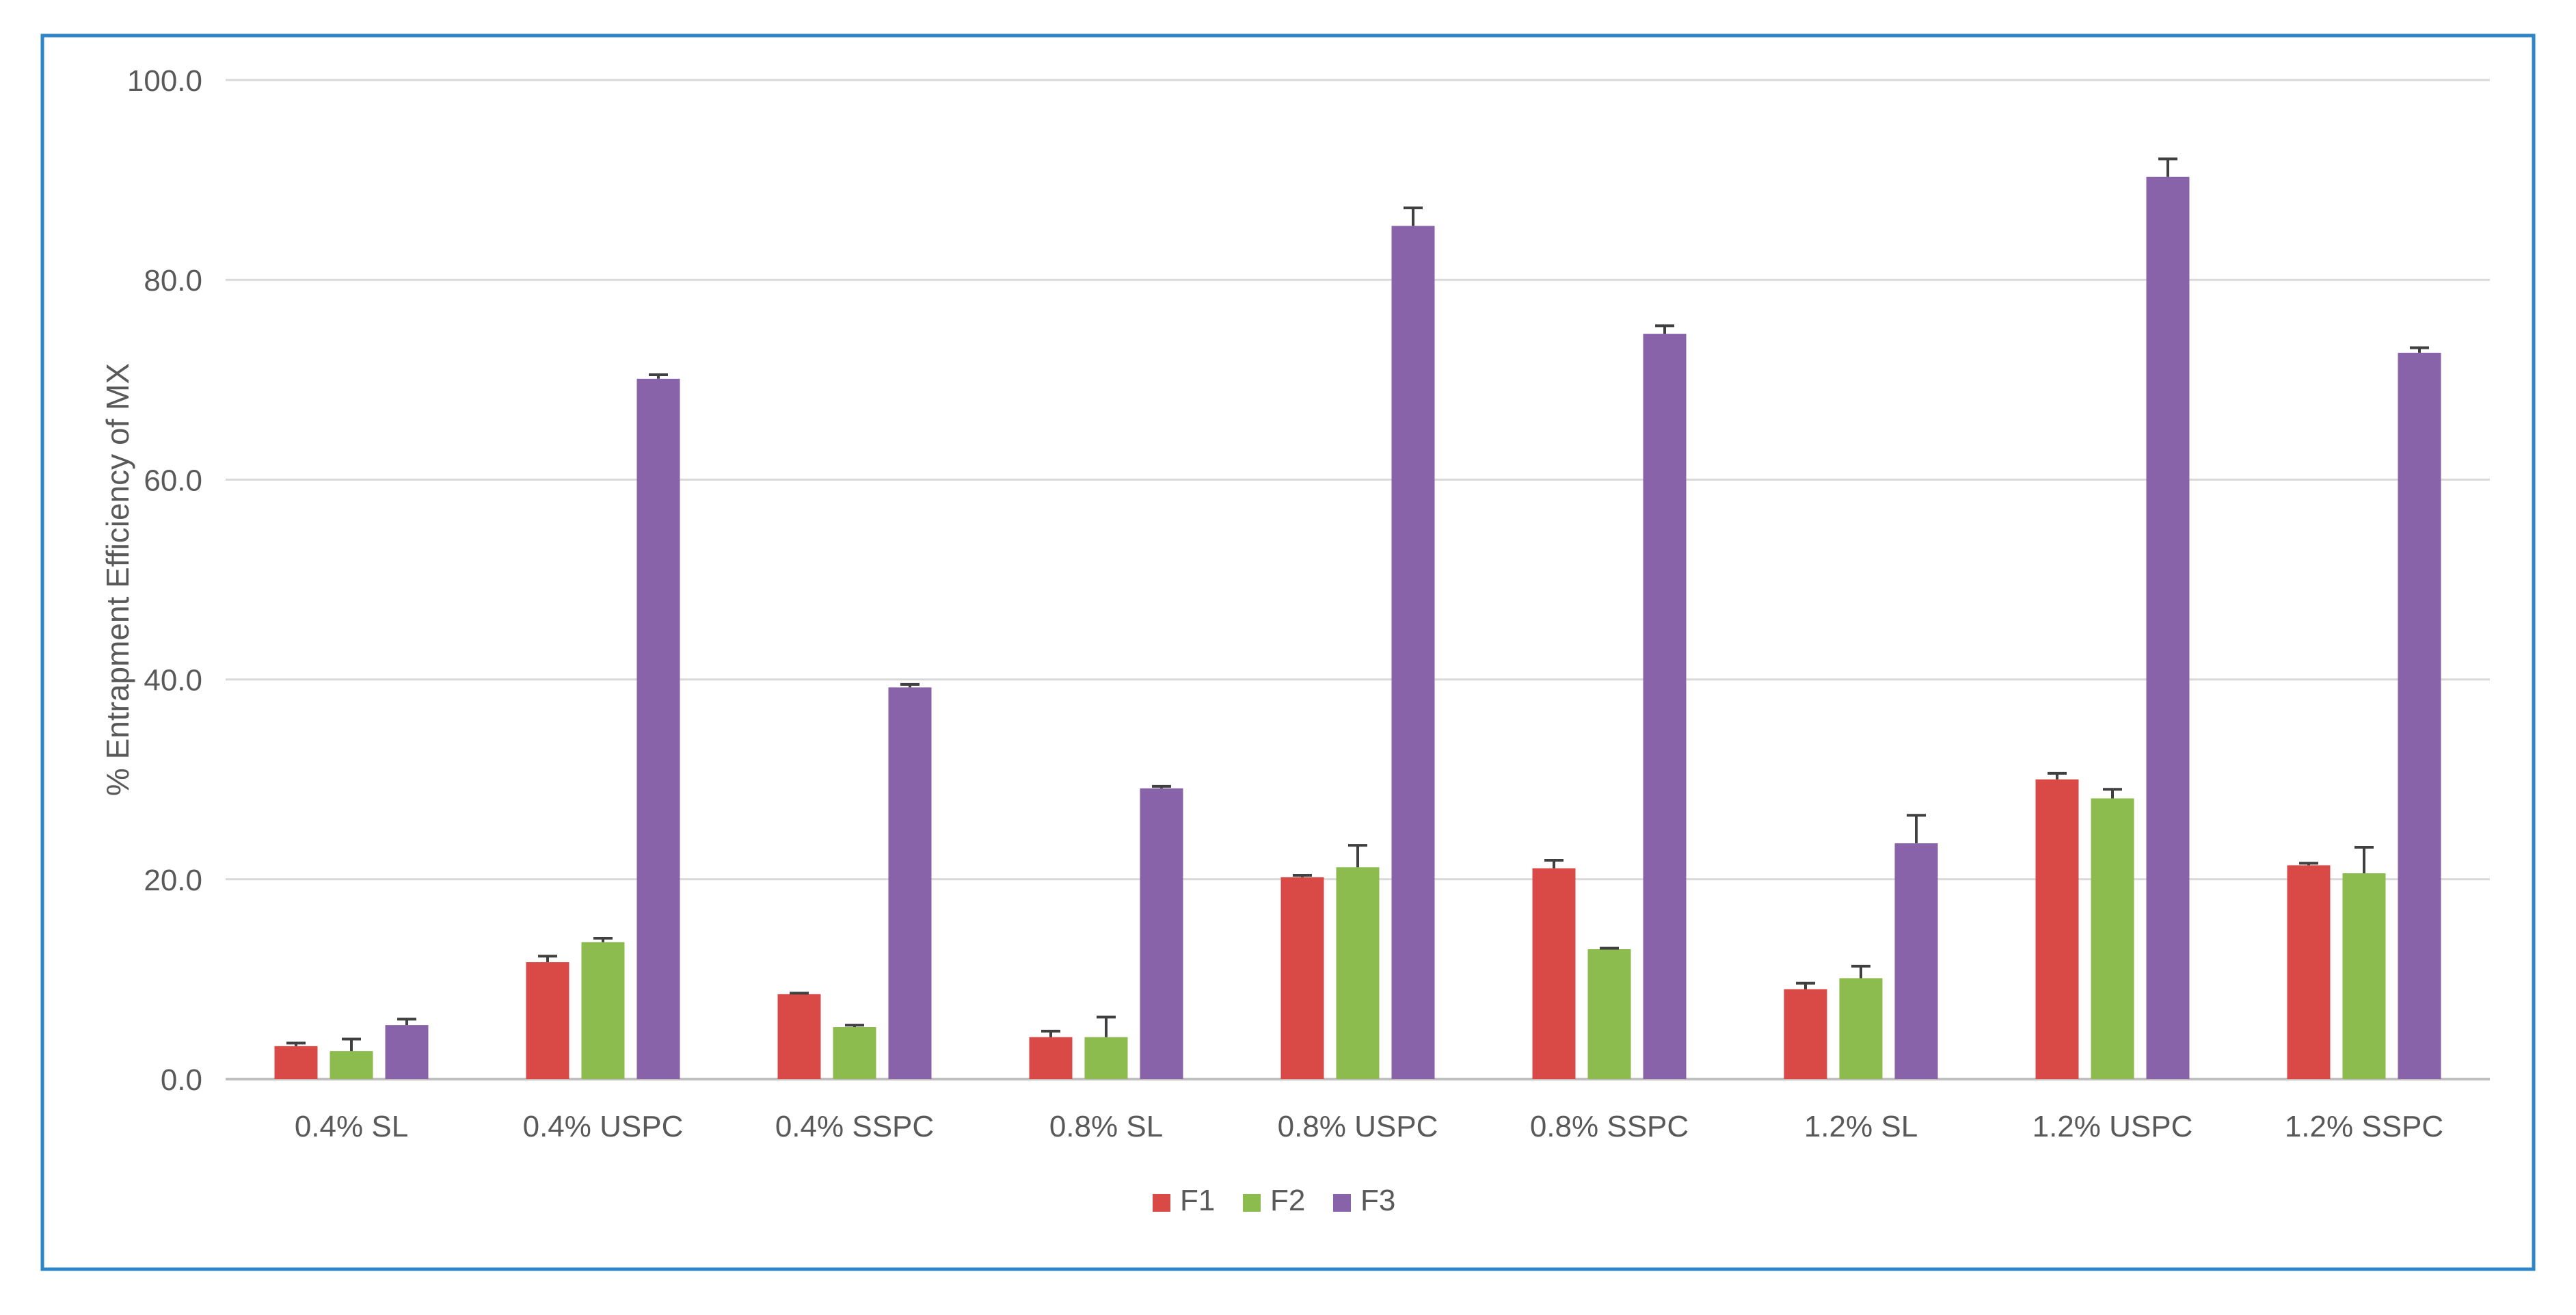 This screenshot has height=1315, width=2576. Describe the element at coordinates (173, 880) in the screenshot. I see `y-tick-label: 20.0` at that location.